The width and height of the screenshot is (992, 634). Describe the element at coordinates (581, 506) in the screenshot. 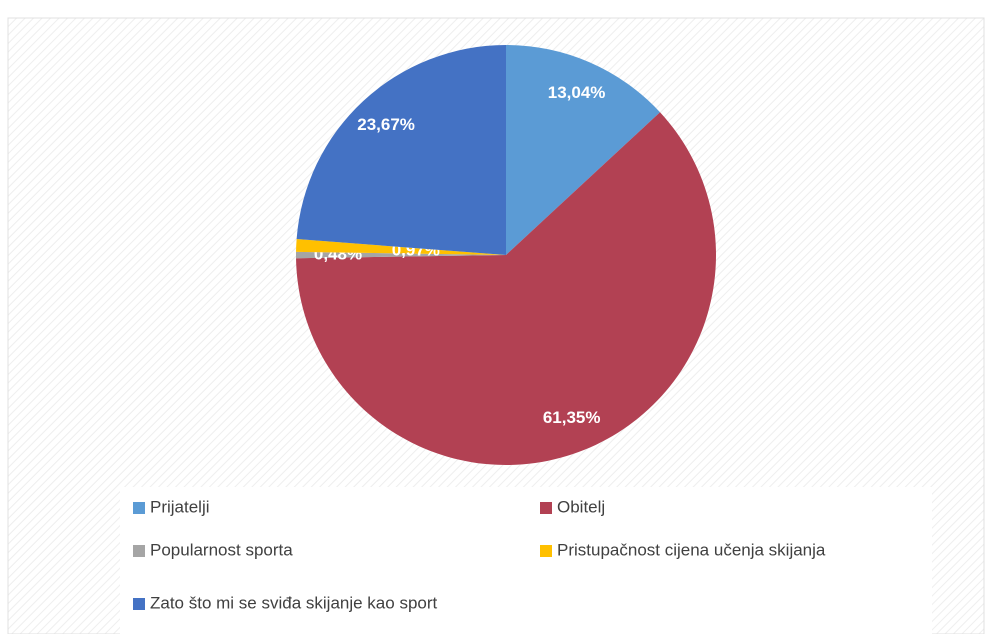

I see `legend-label: Obitelj` at that location.